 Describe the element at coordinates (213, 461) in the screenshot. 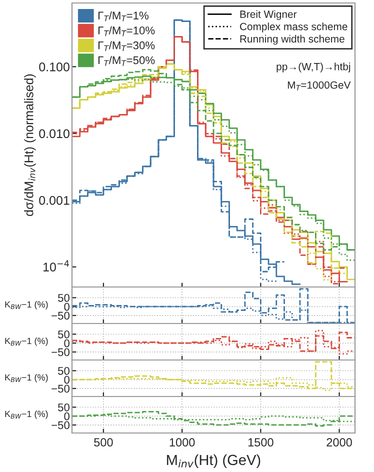

I see `x-axis-title: M$_{inv}$(Ht) (GeV)` at that location.